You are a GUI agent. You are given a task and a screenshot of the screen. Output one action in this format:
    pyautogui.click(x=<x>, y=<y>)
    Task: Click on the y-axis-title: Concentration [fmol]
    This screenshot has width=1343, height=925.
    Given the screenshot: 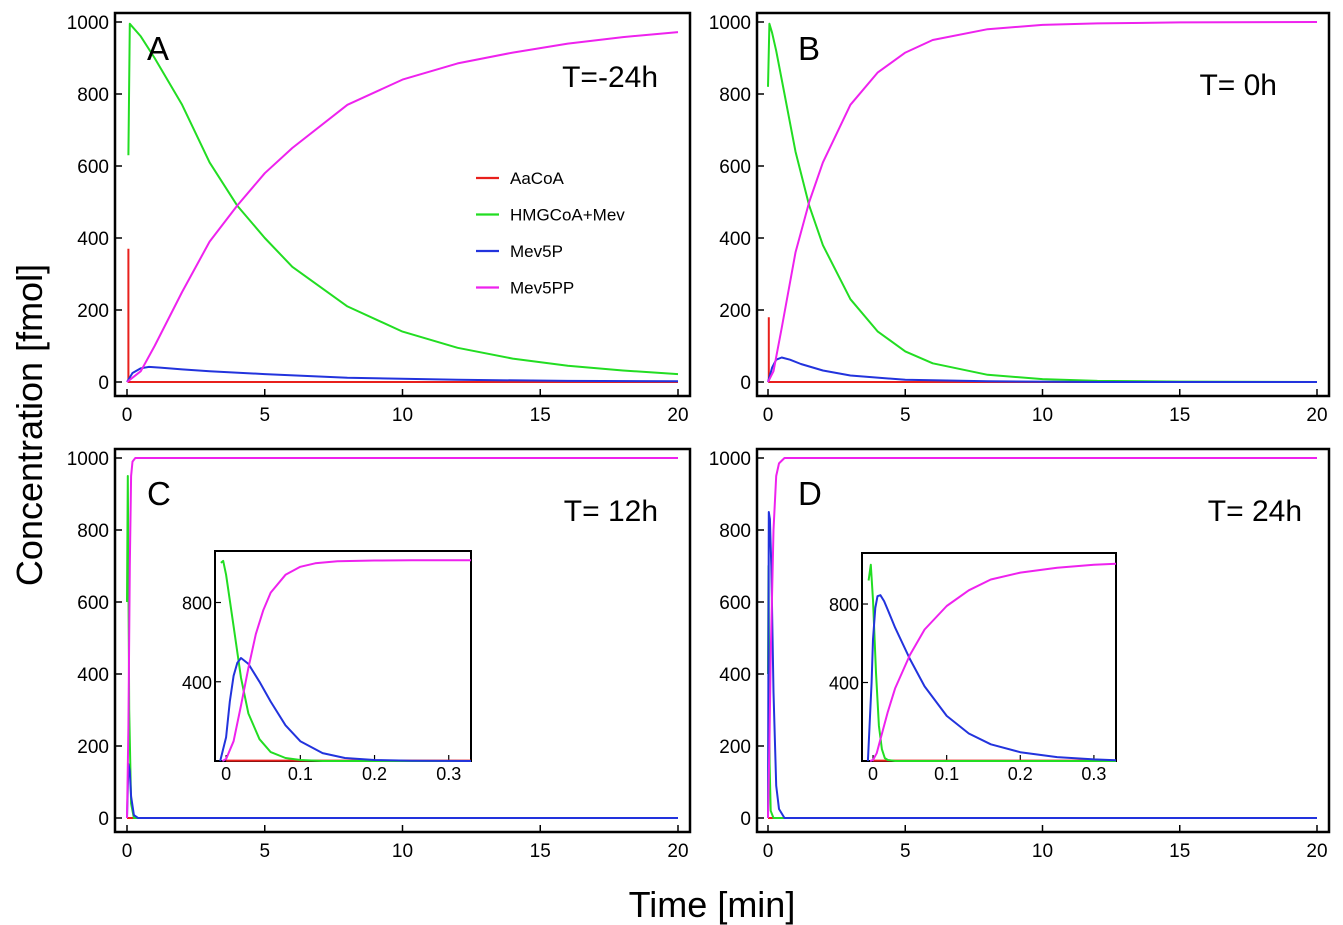 What is the action you would take?
    pyautogui.click(x=29, y=425)
    